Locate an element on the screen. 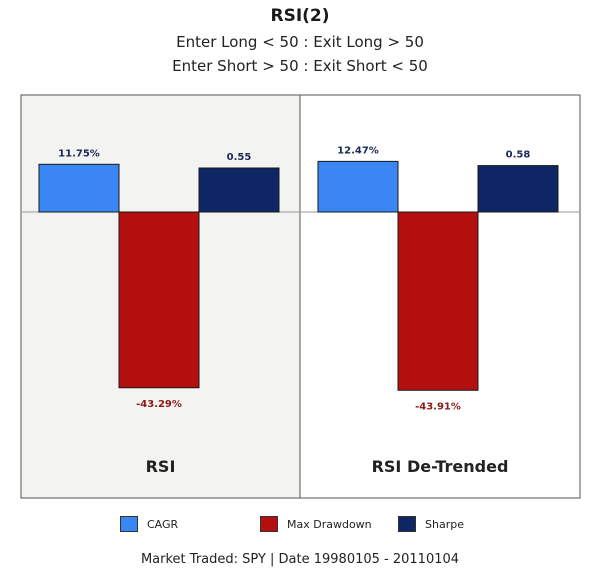 The height and width of the screenshot is (588, 600). bar-sharpe-rsi is located at coordinates (239, 190).